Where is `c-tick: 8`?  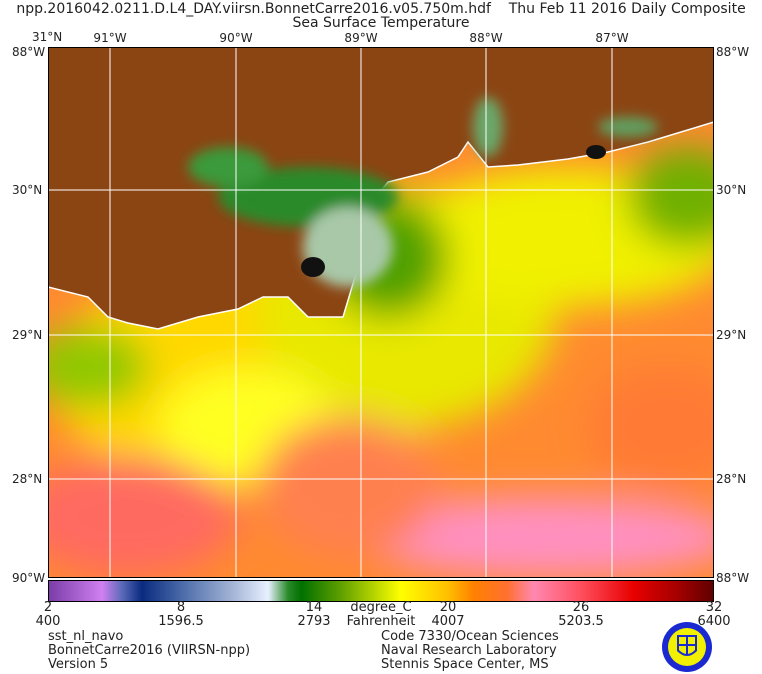 c-tick: 8 is located at coordinates (181, 607).